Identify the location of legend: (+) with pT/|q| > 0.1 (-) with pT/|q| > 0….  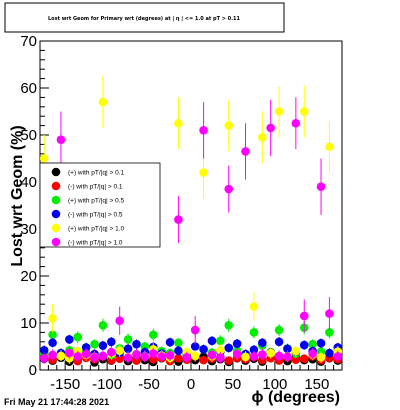
(100, 205).